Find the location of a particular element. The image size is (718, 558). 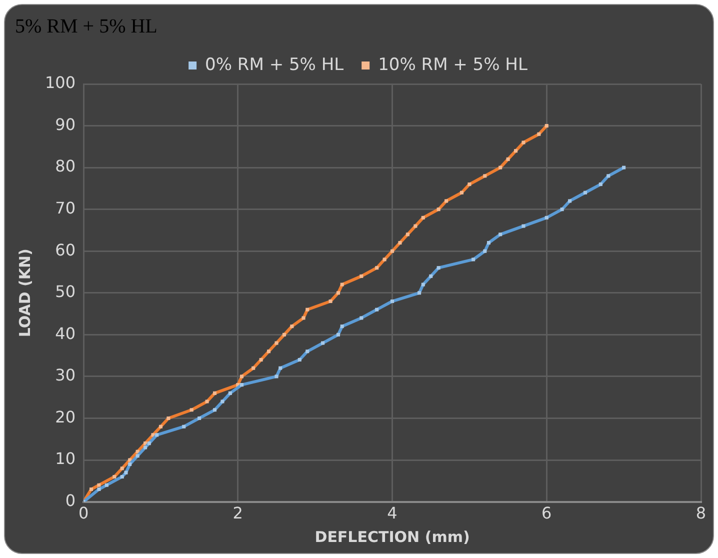

y-axis-title: LOAD (KN) is located at coordinates (25, 293).